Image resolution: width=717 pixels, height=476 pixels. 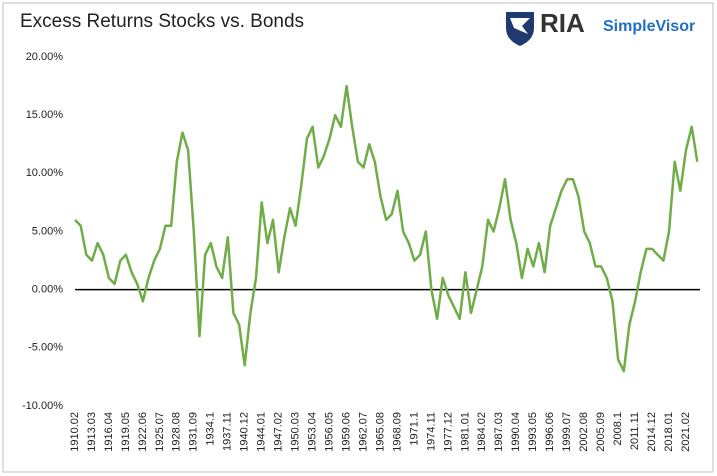 What do you see at coordinates (42, 406) in the screenshot?
I see `y-tick-label: -10.00%` at bounding box center [42, 406].